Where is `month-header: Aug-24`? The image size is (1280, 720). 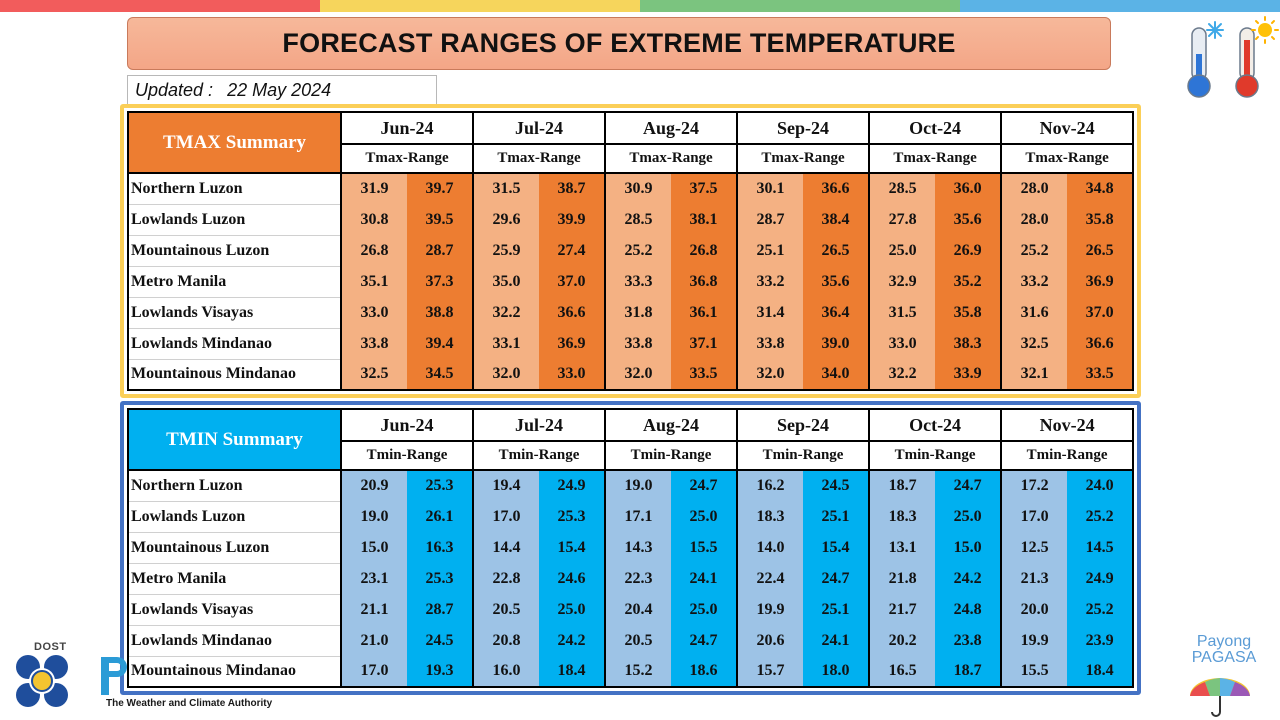
month-header: Aug-24 is located at coordinates (671, 128).